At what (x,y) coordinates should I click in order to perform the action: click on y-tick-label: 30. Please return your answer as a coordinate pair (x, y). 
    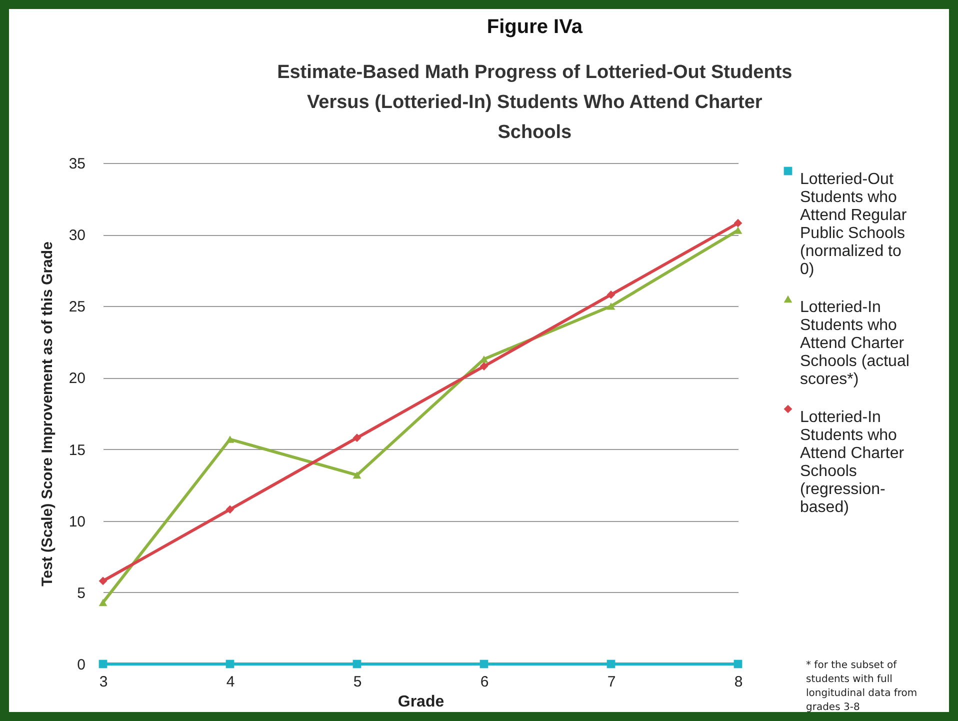
    Looking at the image, I should click on (77, 235).